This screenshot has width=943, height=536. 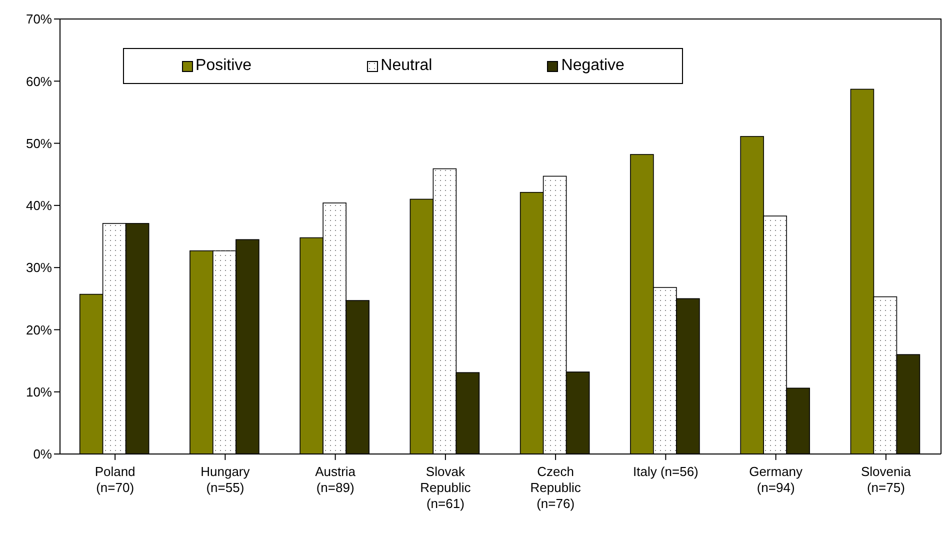 What do you see at coordinates (556, 487) in the screenshot?
I see `x-tick-label: Czech Republic (n=76)` at bounding box center [556, 487].